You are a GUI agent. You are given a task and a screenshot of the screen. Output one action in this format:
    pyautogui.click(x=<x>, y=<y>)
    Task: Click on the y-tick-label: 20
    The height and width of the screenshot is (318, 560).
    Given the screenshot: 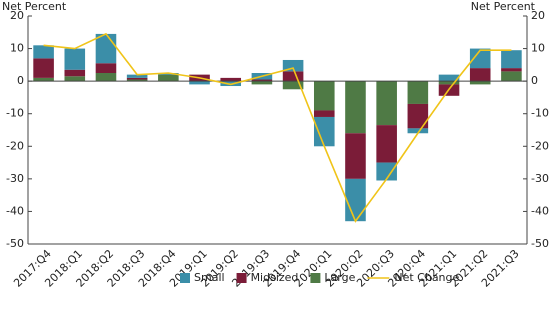 What is the action you would take?
    pyautogui.click(x=17, y=15)
    